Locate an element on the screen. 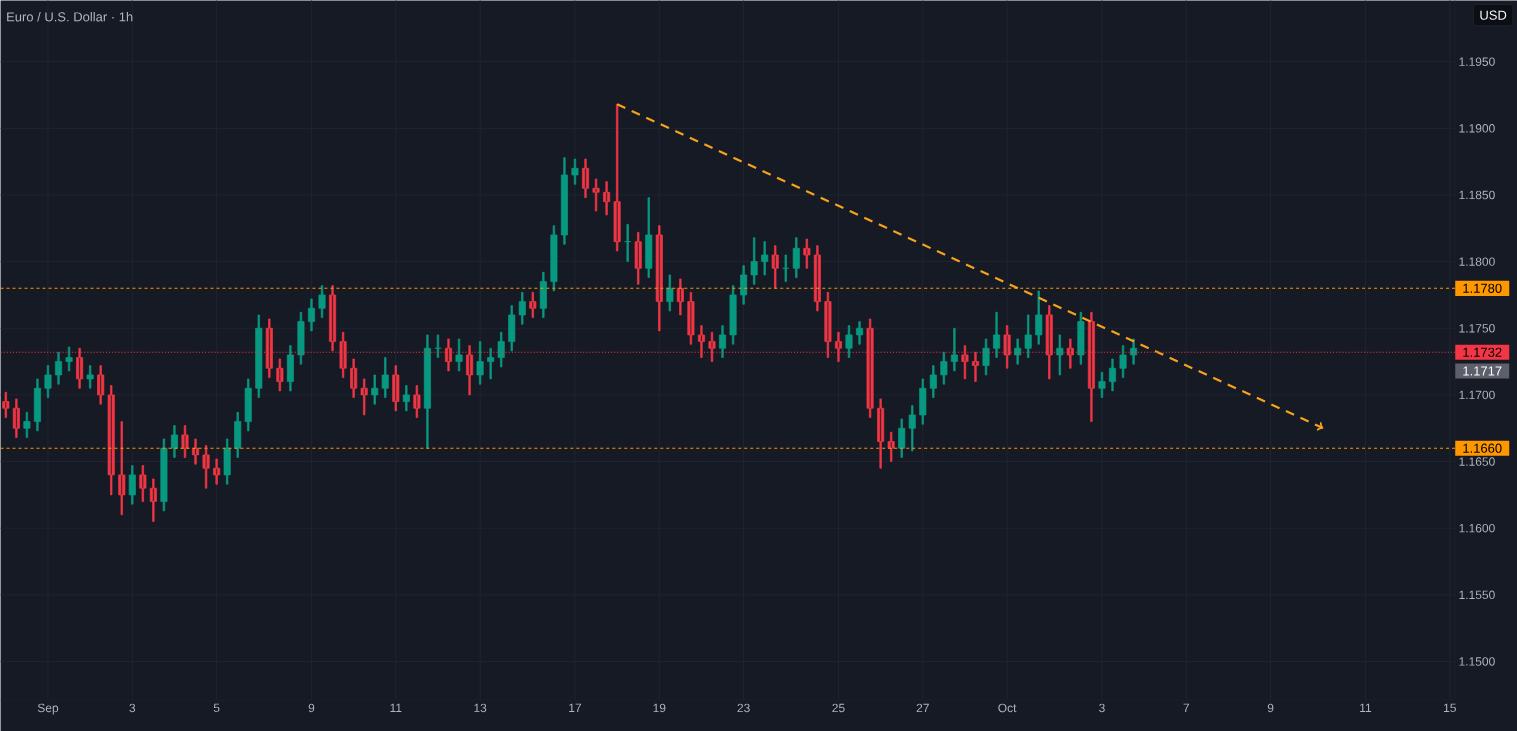  text: USD is located at coordinates (1493, 15).